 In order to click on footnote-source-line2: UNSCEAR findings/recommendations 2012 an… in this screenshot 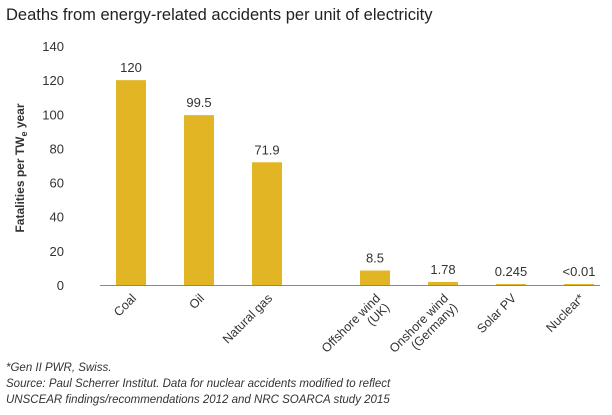, I will do `click(198, 400)`.